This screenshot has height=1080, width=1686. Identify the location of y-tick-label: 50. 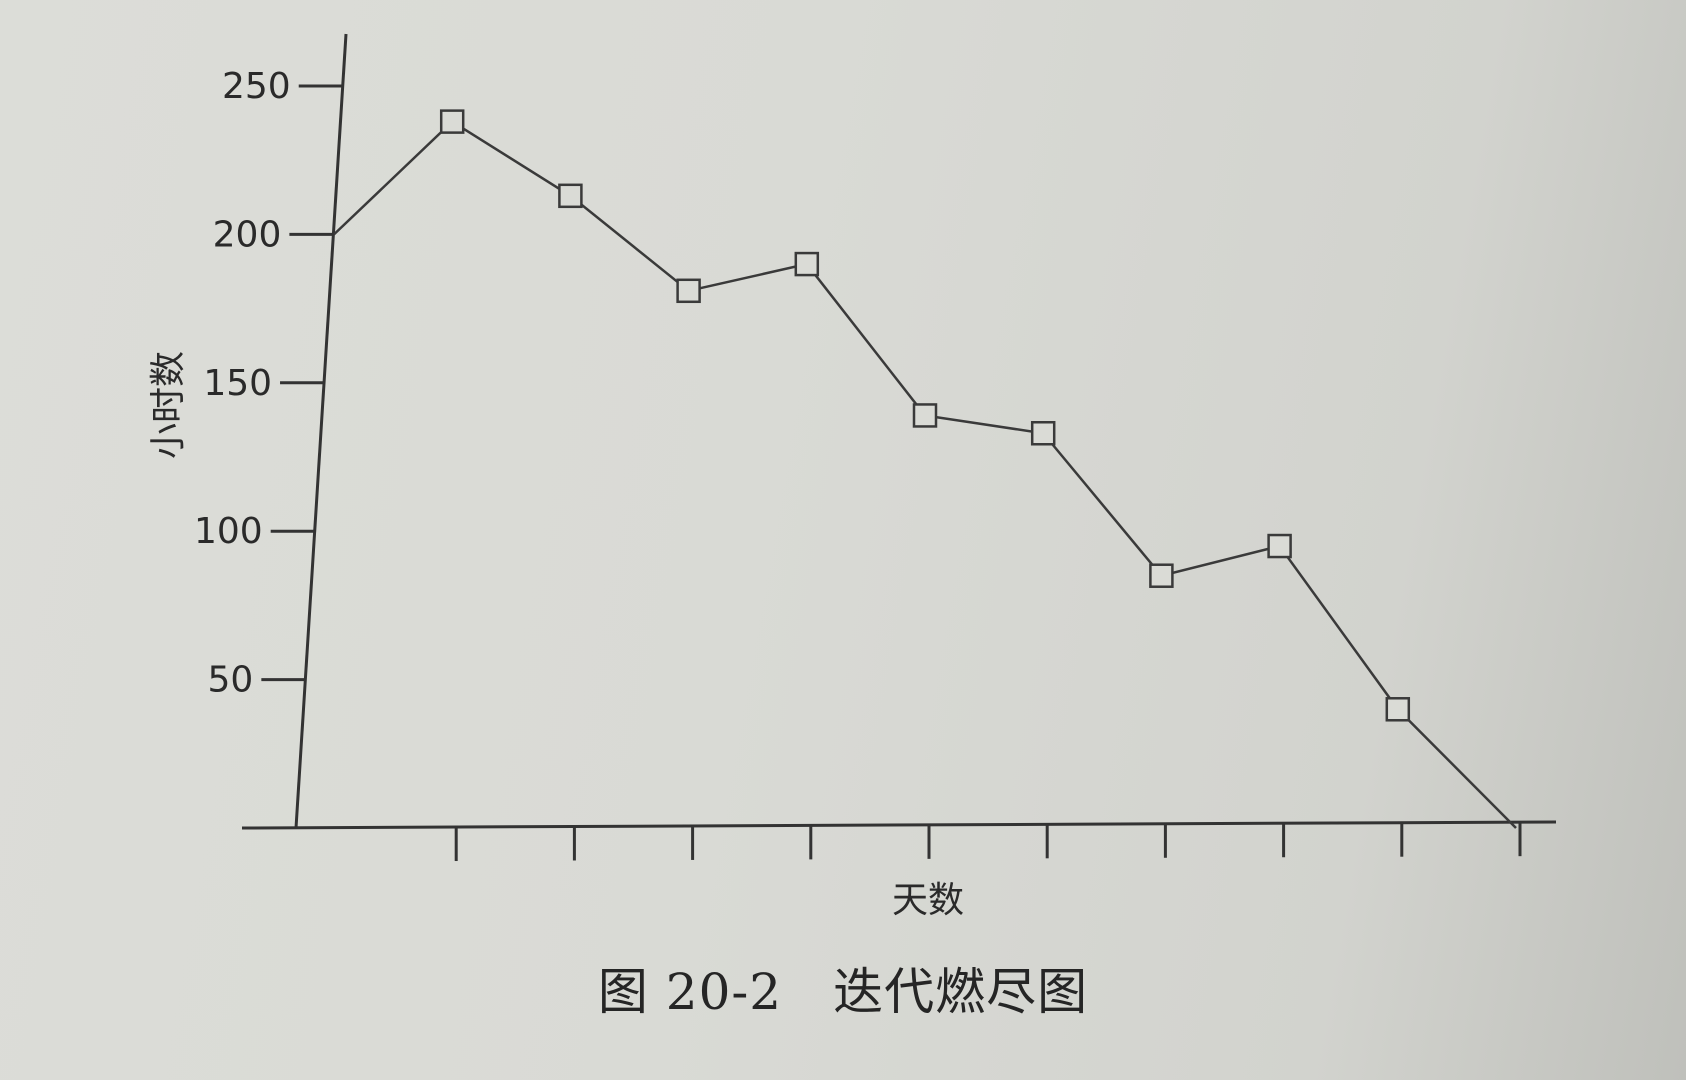
(231, 680).